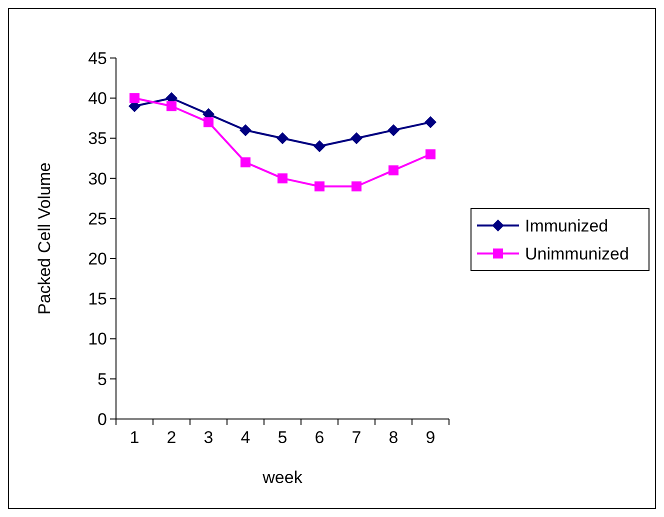 The image size is (664, 517). What do you see at coordinates (97, 339) in the screenshot?
I see `y-tick-label: 10` at bounding box center [97, 339].